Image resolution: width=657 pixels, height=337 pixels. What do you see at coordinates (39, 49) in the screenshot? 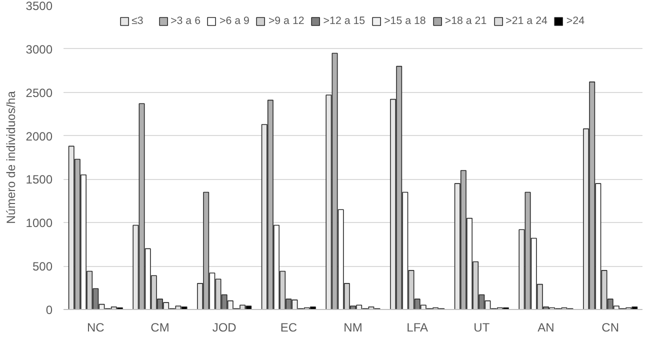
I see `y-tick-label: 3000` at bounding box center [39, 49].